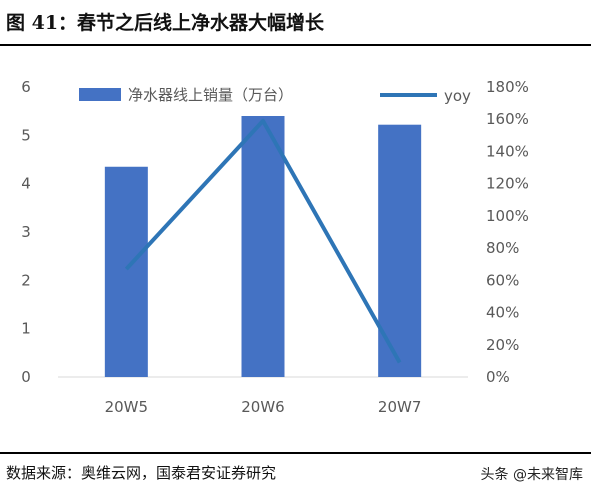  What do you see at coordinates (507, 184) in the screenshot?
I see `right-tick-label: 120%` at bounding box center [507, 184].